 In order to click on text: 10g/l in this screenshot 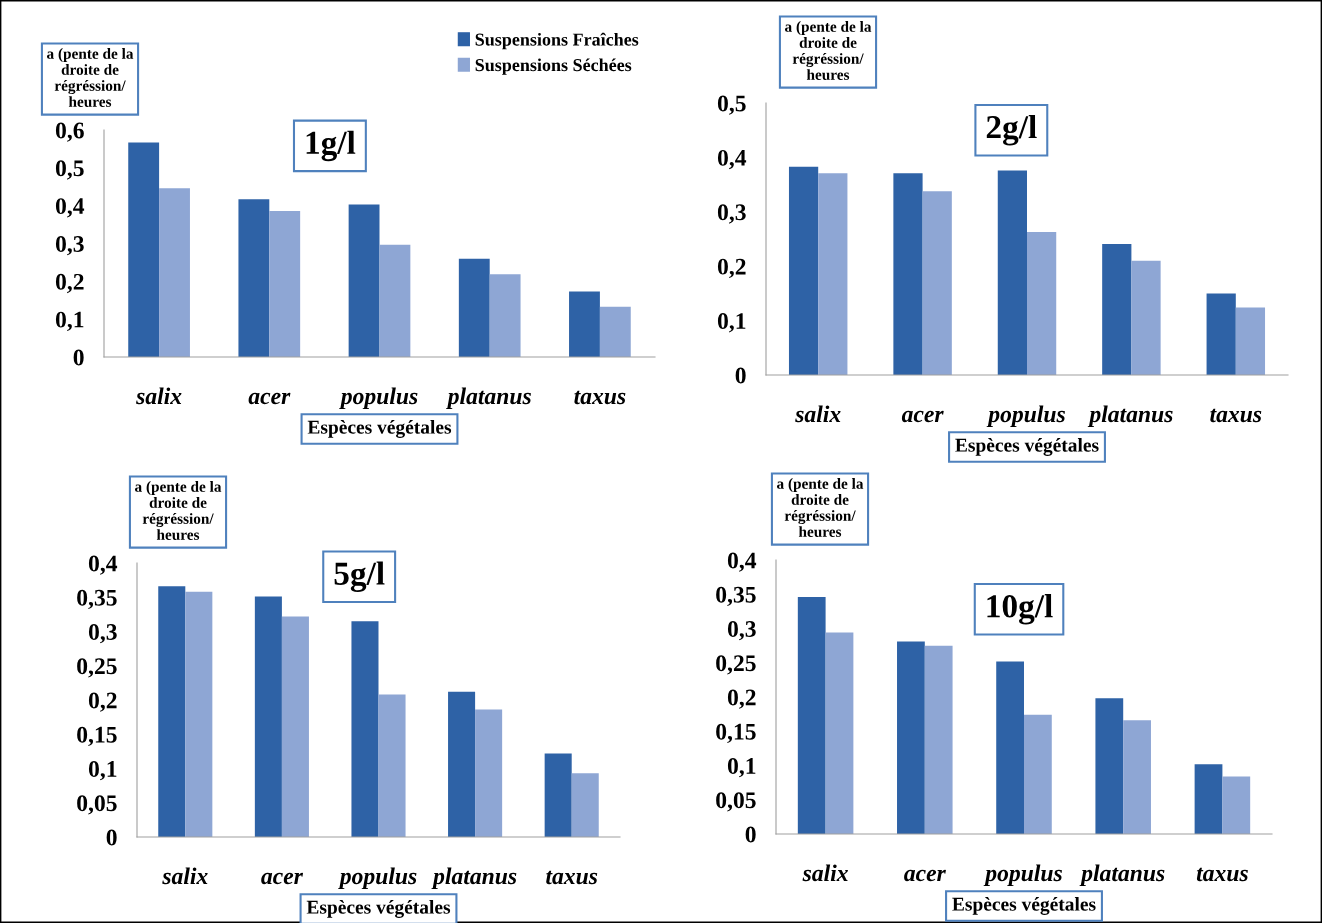, I will do `click(1020, 609)`.